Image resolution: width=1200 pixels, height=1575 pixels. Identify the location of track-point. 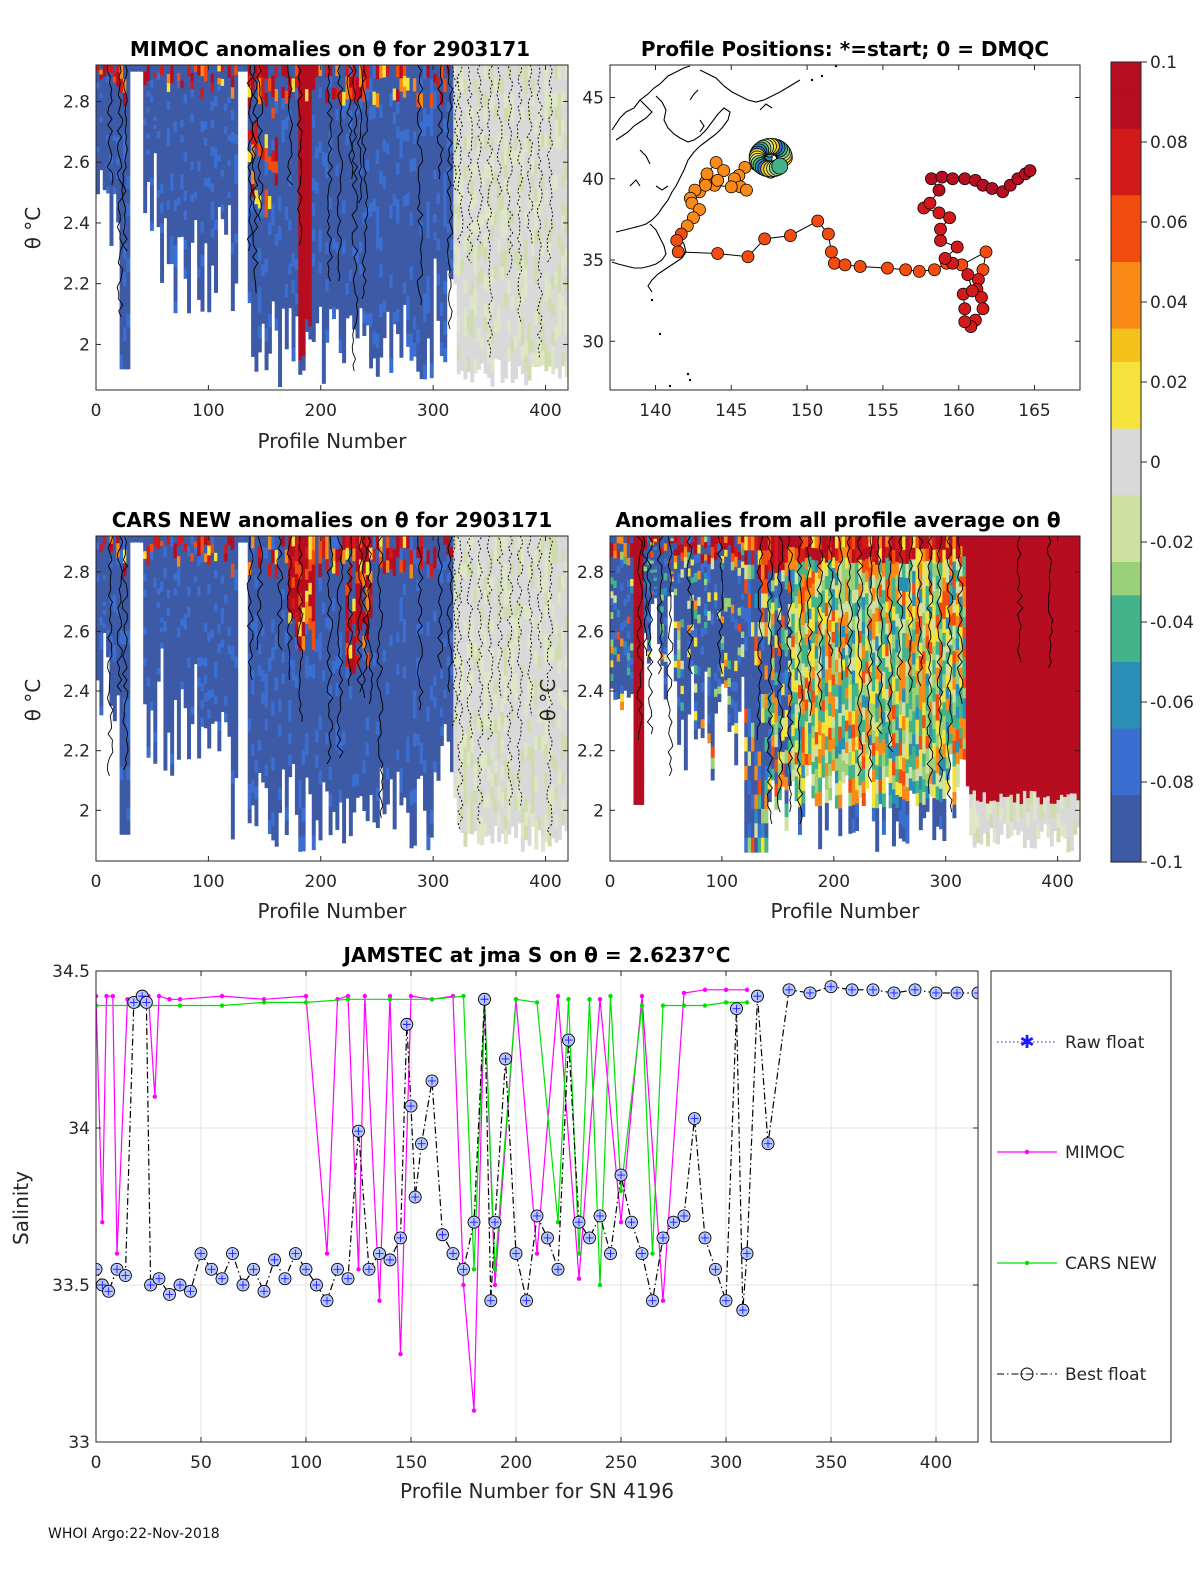
(945, 258).